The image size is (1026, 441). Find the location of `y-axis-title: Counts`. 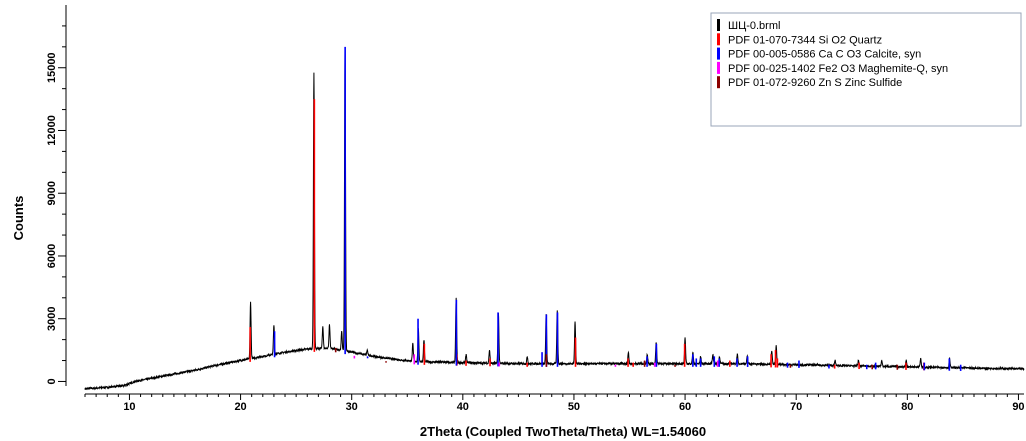

y-axis-title: Counts is located at coordinates (18, 218).